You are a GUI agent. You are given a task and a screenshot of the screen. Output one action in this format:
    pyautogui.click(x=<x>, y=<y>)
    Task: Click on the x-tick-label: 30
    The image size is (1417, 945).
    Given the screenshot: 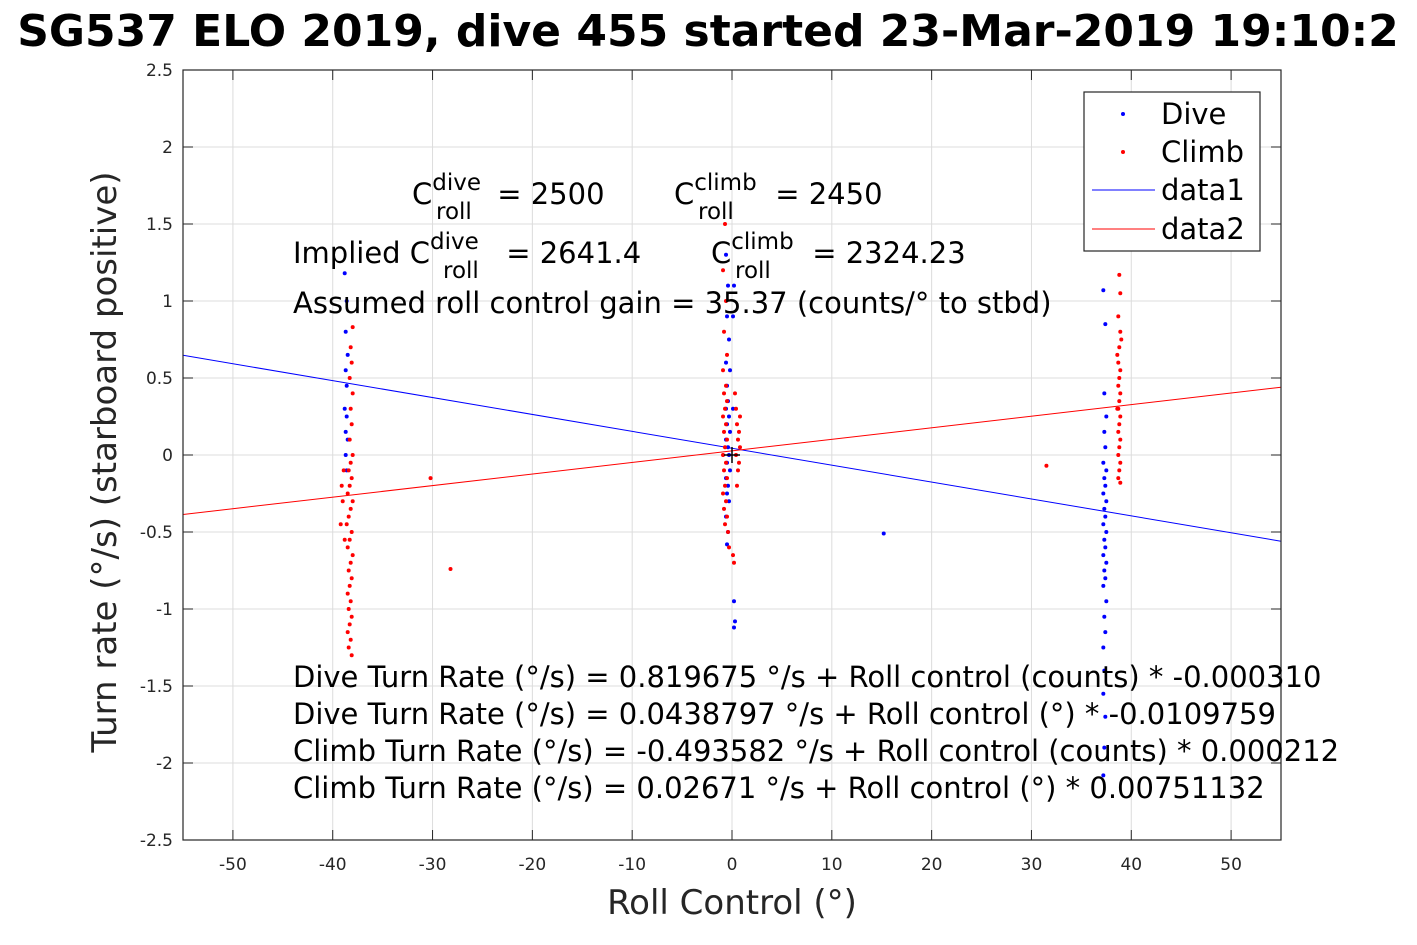 What is the action you would take?
    pyautogui.click(x=1032, y=865)
    